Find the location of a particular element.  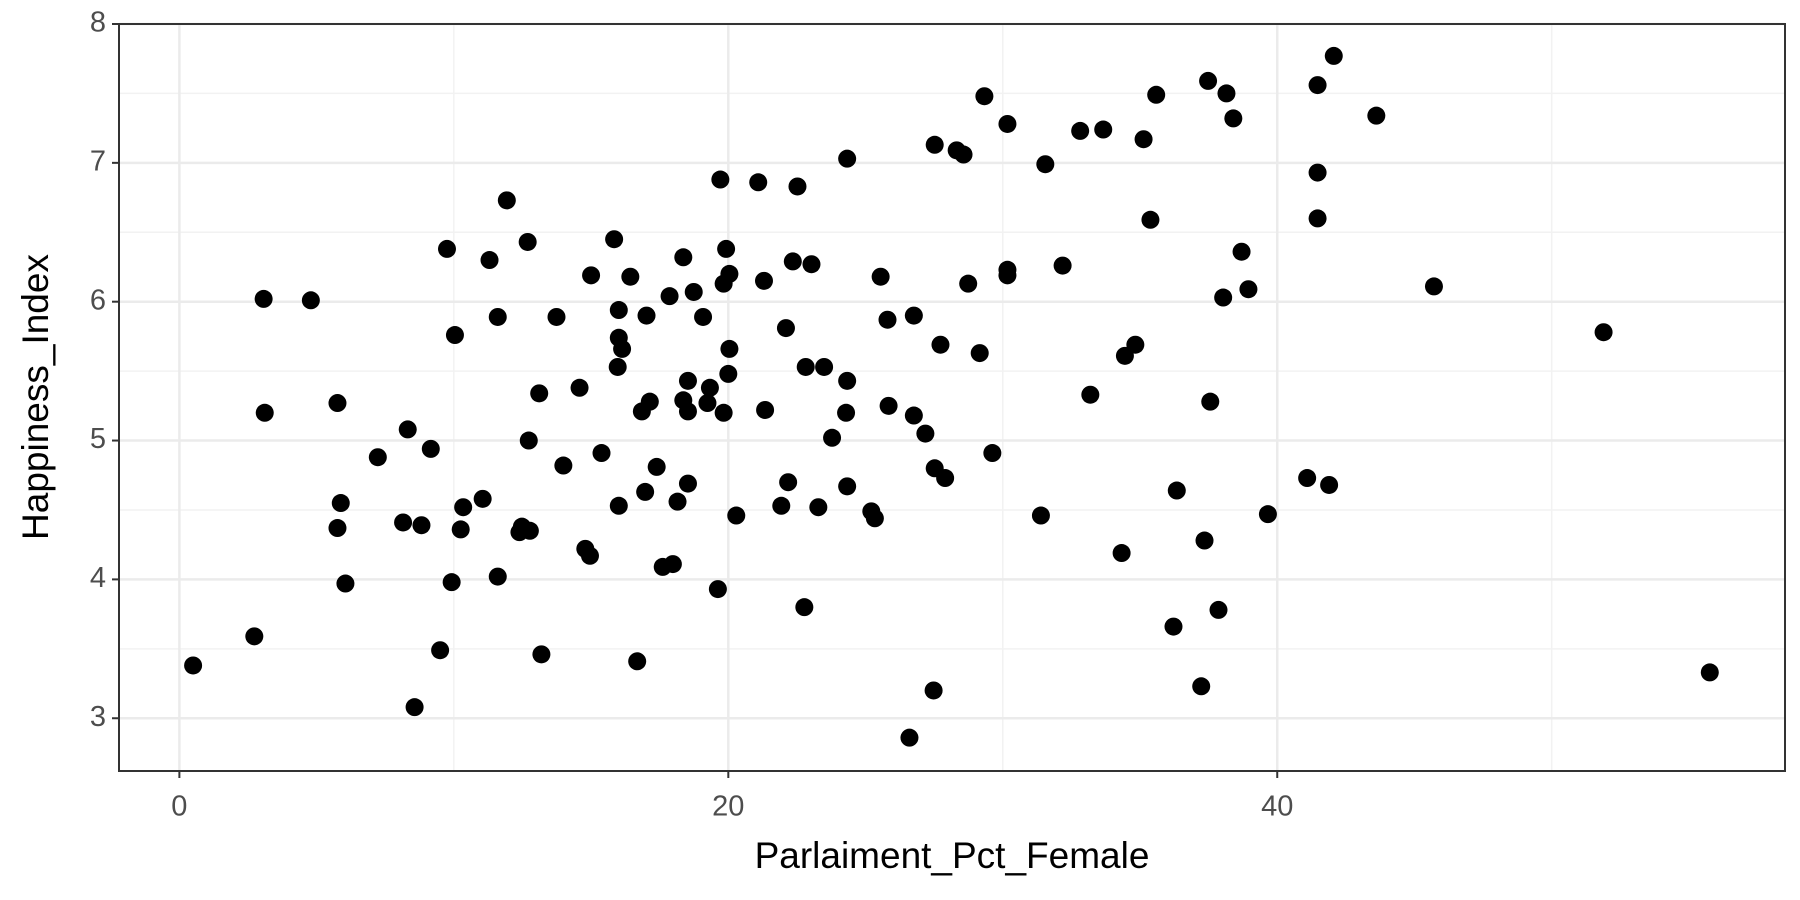

x-axis-title: Parlaiment_Pct_Female is located at coordinates (952, 855).